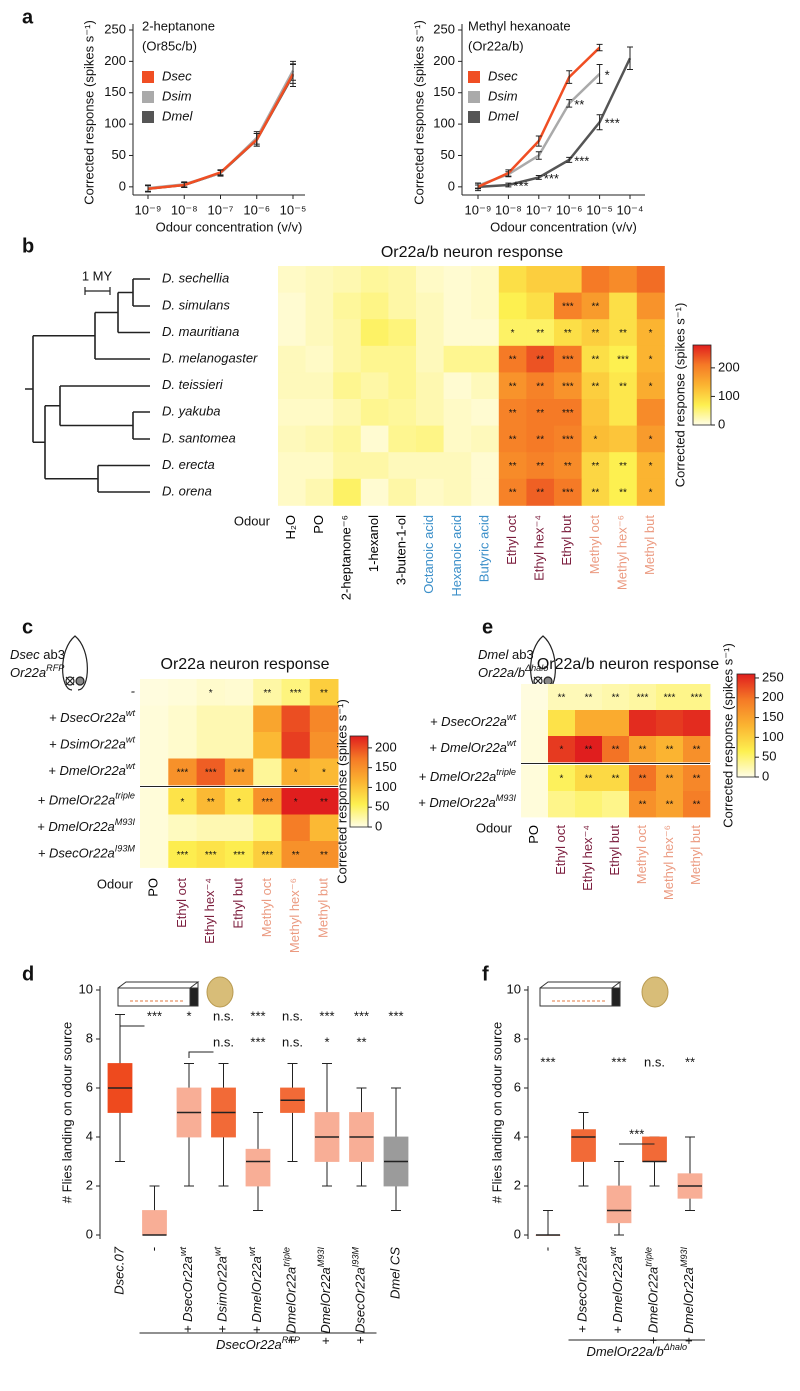  I want to click on x-tick-label: 10⁻⁷, so click(539, 209).